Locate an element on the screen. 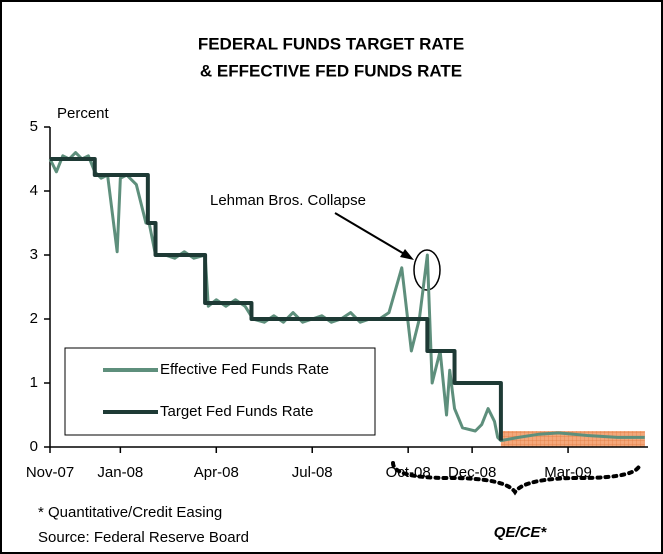 Image resolution: width=663 pixels, height=554 pixels. y-tick-label: 3 is located at coordinates (34, 254).